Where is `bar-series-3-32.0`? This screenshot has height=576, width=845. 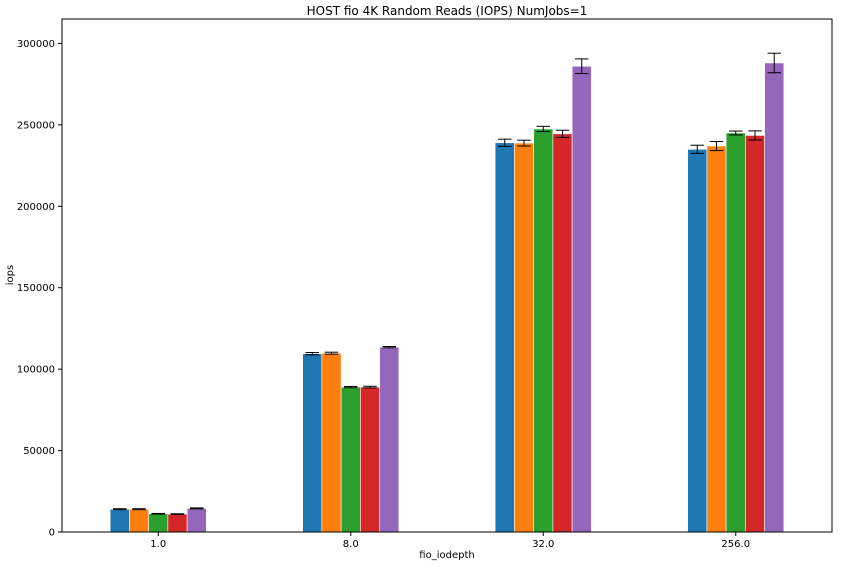
bar-series-3-32.0 is located at coordinates (543, 330).